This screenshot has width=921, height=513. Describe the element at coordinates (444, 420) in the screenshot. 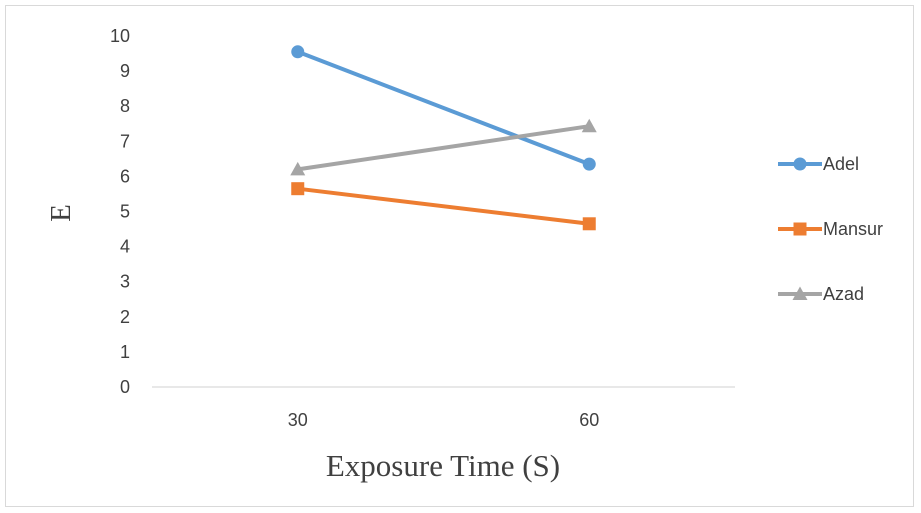

I see `x-axis-ticks: 30 60` at that location.